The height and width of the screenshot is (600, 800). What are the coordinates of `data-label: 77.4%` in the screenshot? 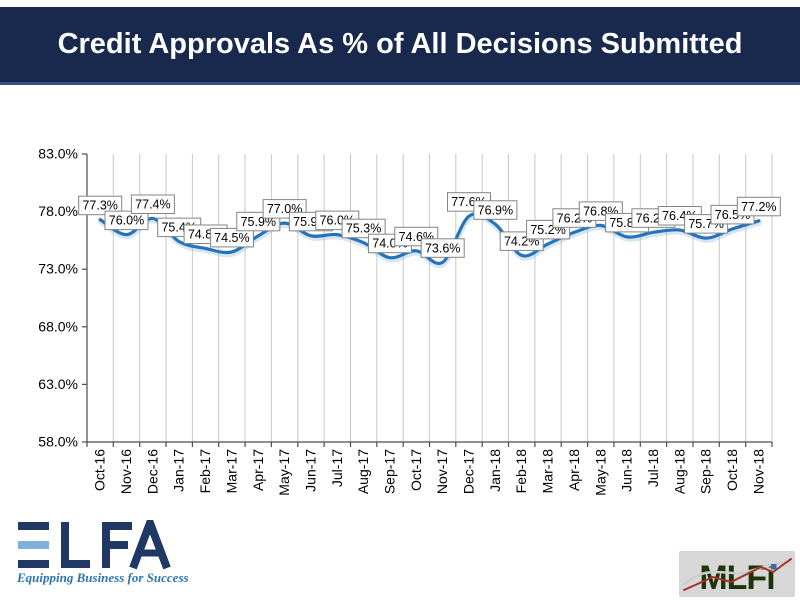 It's located at (152, 204).